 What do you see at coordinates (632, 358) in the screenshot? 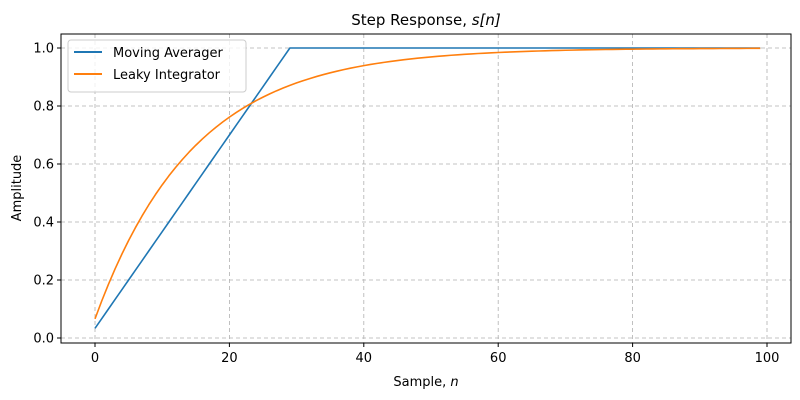
I see `x-tick-label: 80` at bounding box center [632, 358].